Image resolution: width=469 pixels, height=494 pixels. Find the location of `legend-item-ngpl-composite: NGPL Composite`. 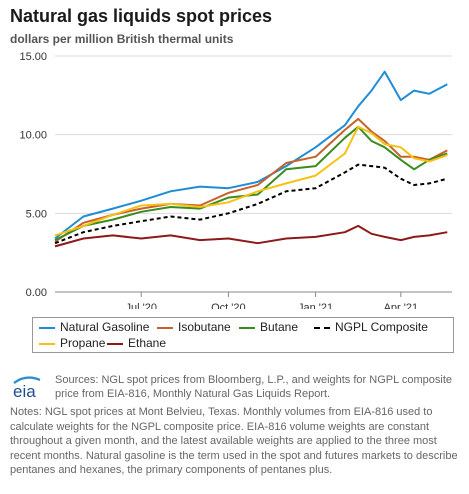

legend-item-ngpl-composite: NGPL Composite is located at coordinates (371, 327).